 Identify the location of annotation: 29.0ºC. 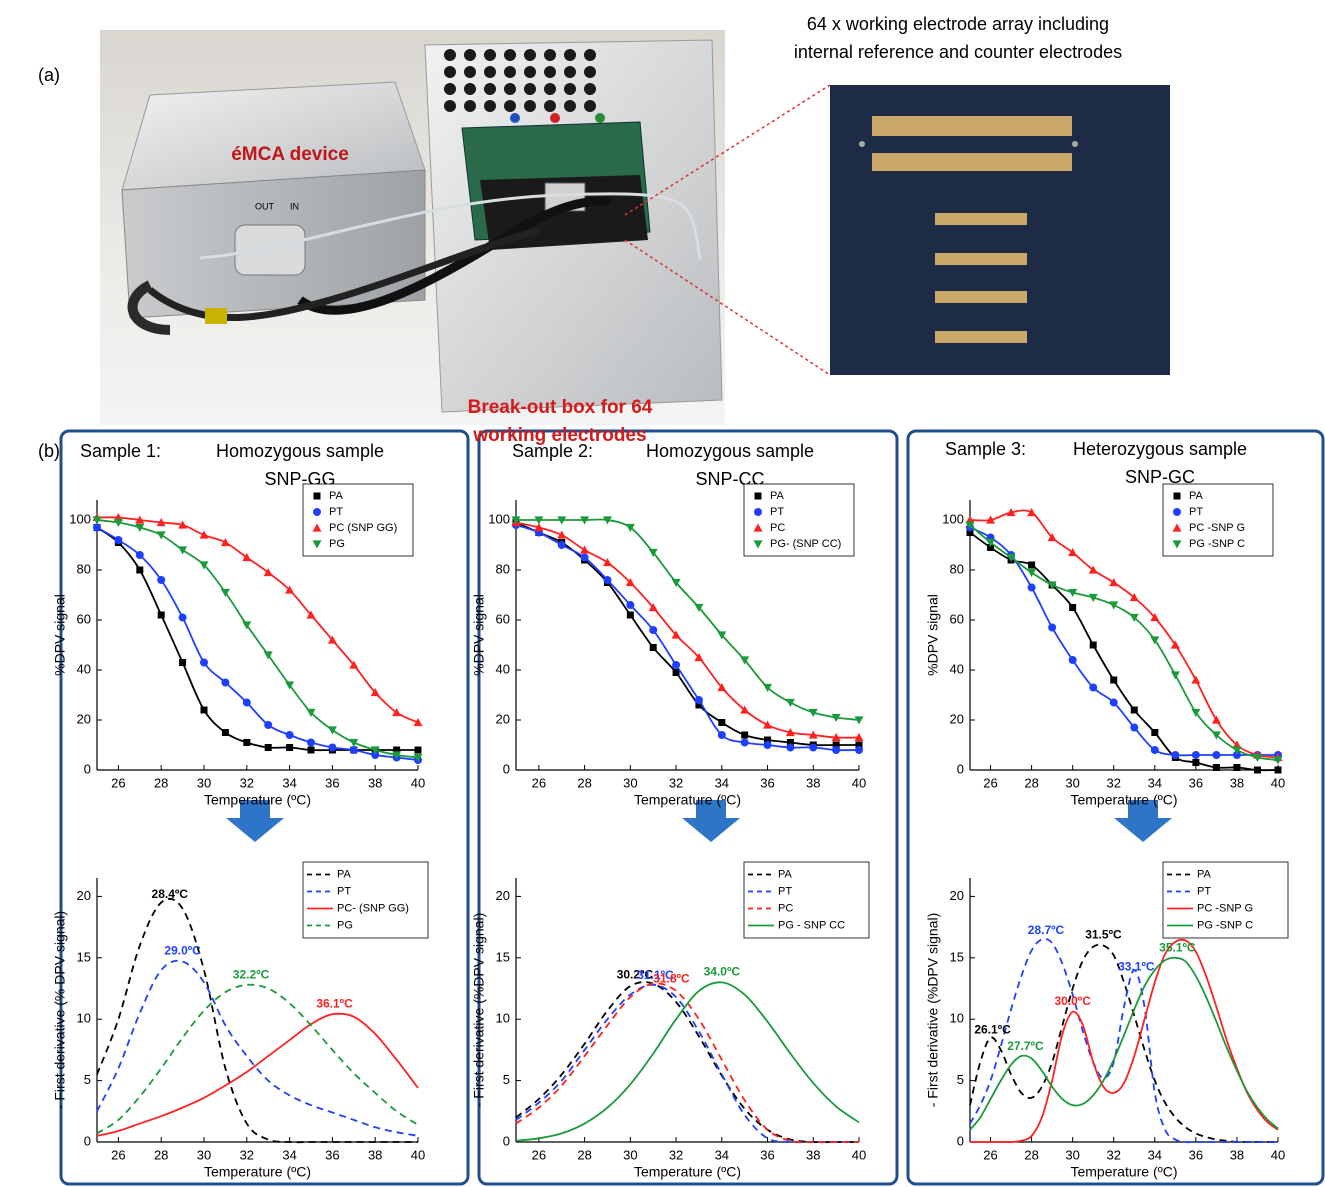
(182, 951).